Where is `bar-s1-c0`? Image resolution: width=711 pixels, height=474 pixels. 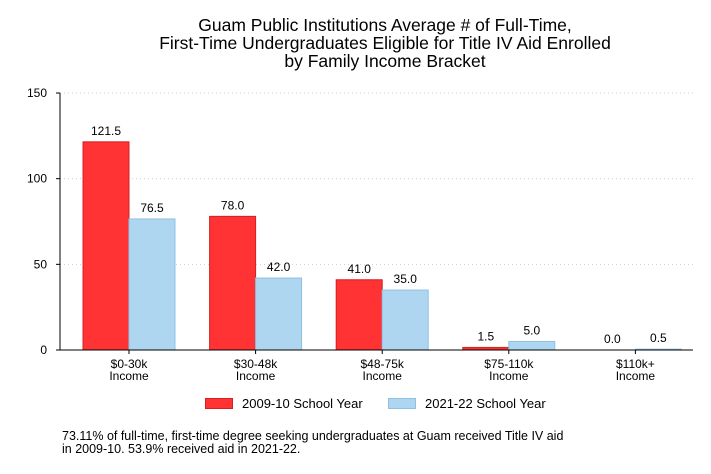 bar-s1-c0 is located at coordinates (152, 284).